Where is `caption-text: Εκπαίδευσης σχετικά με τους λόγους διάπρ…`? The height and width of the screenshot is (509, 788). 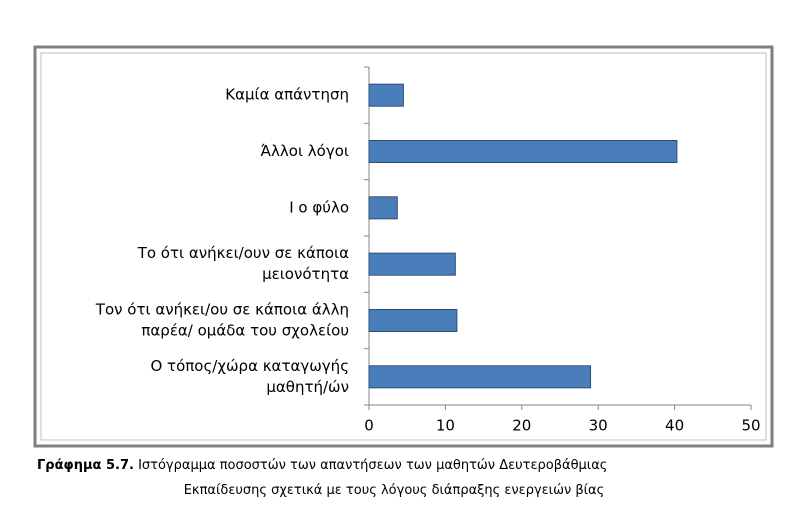 caption-text: Εκπαίδευσης σχετικά με τους λόγους διάπρ… is located at coordinates (394, 490).